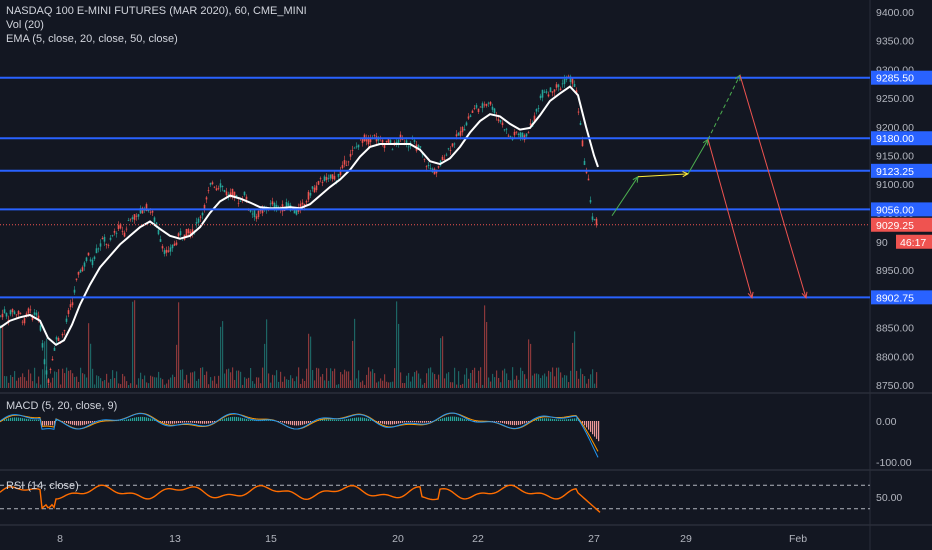 The height and width of the screenshot is (550, 932). Describe the element at coordinates (25, 25) in the screenshot. I see `volume-indicator-label: Vol (20)` at that location.